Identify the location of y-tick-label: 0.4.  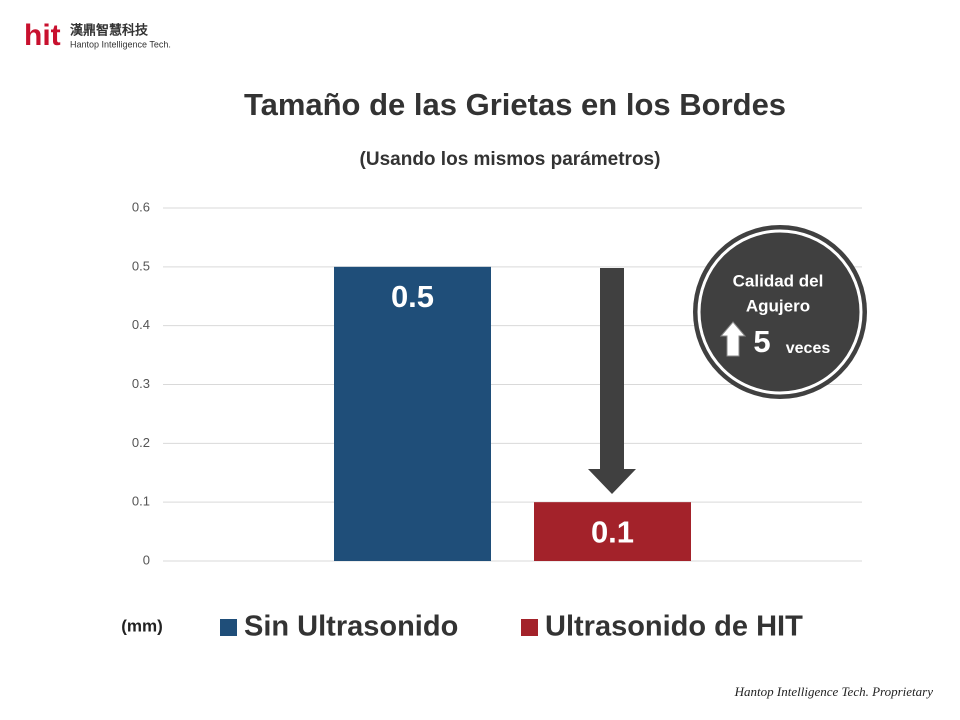
(141, 324).